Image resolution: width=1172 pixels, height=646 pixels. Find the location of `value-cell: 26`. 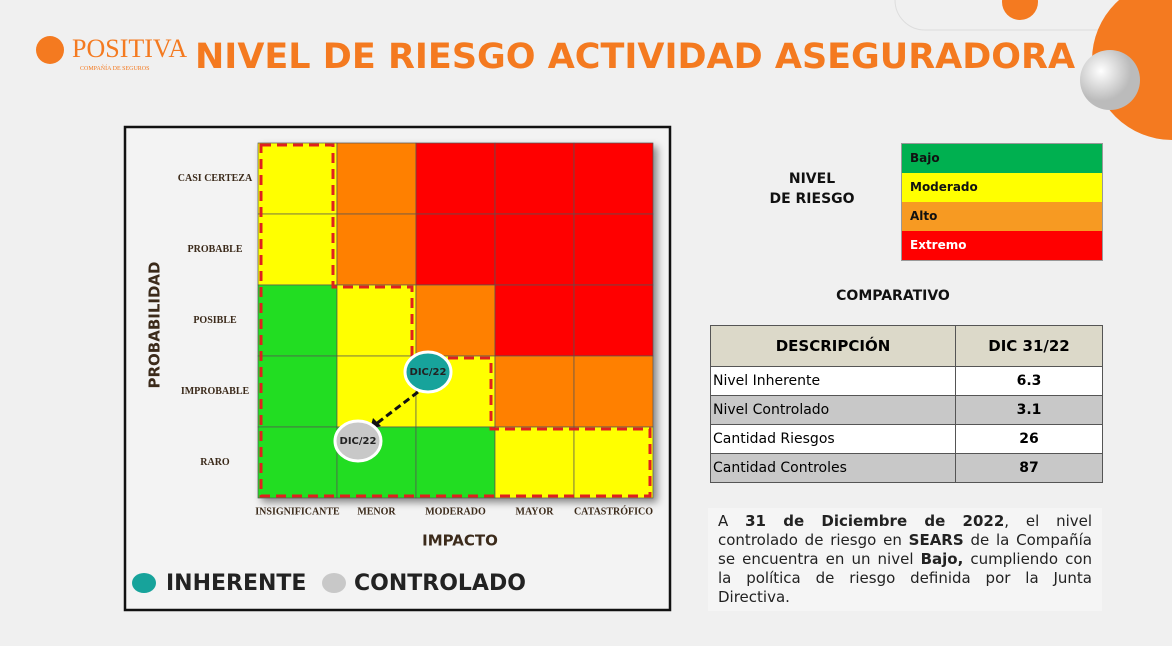

value-cell: 26 is located at coordinates (1029, 439).